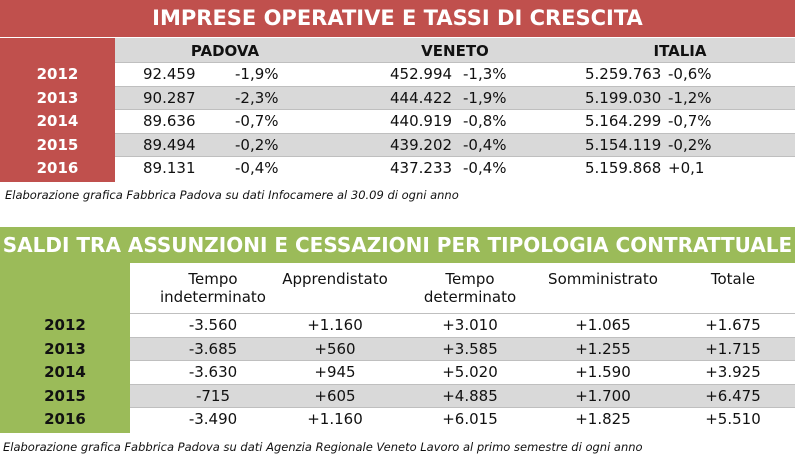 Image resolution: width=795 pixels, height=457 pixels. What do you see at coordinates (213, 288) in the screenshot?
I see `column-header: Tempo indeterminato` at bounding box center [213, 288].